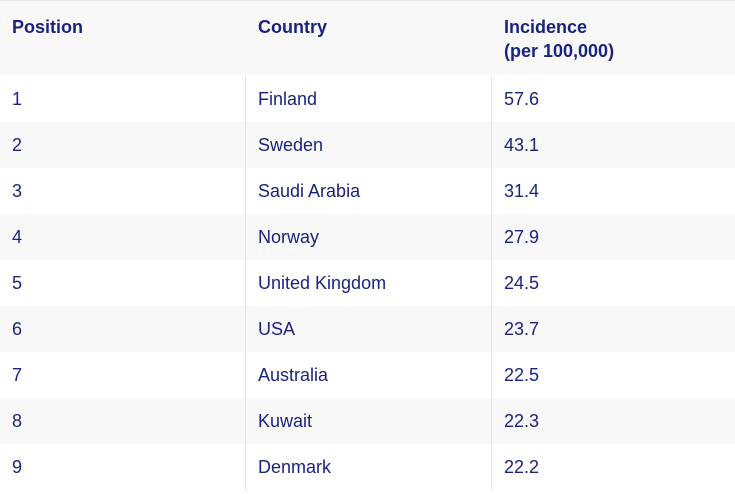 The height and width of the screenshot is (494, 735). I want to click on cell-position: 4, so click(17, 236).